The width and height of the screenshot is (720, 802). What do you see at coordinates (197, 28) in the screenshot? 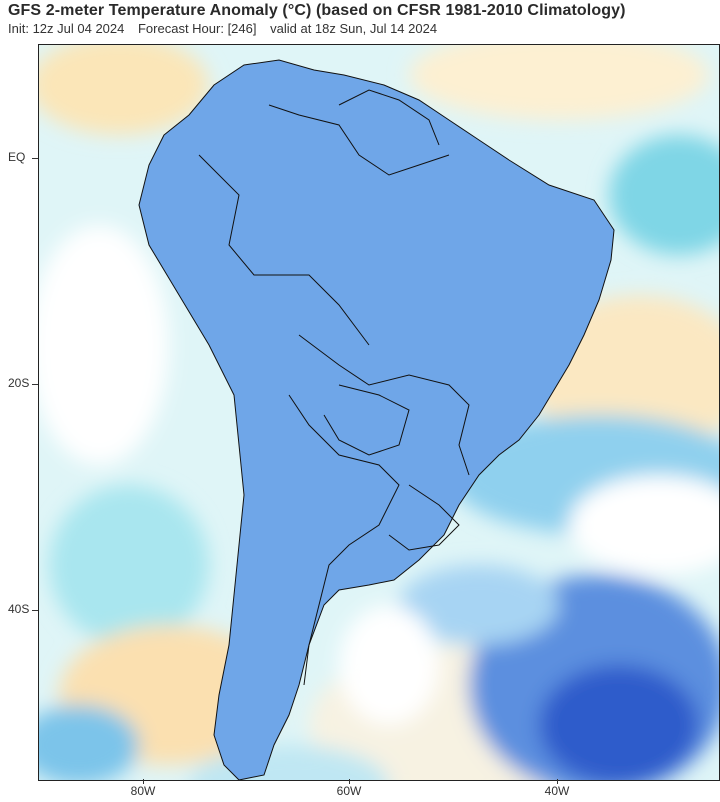
I see `forecast-hour: Forecast Hour: [246]` at bounding box center [197, 28].